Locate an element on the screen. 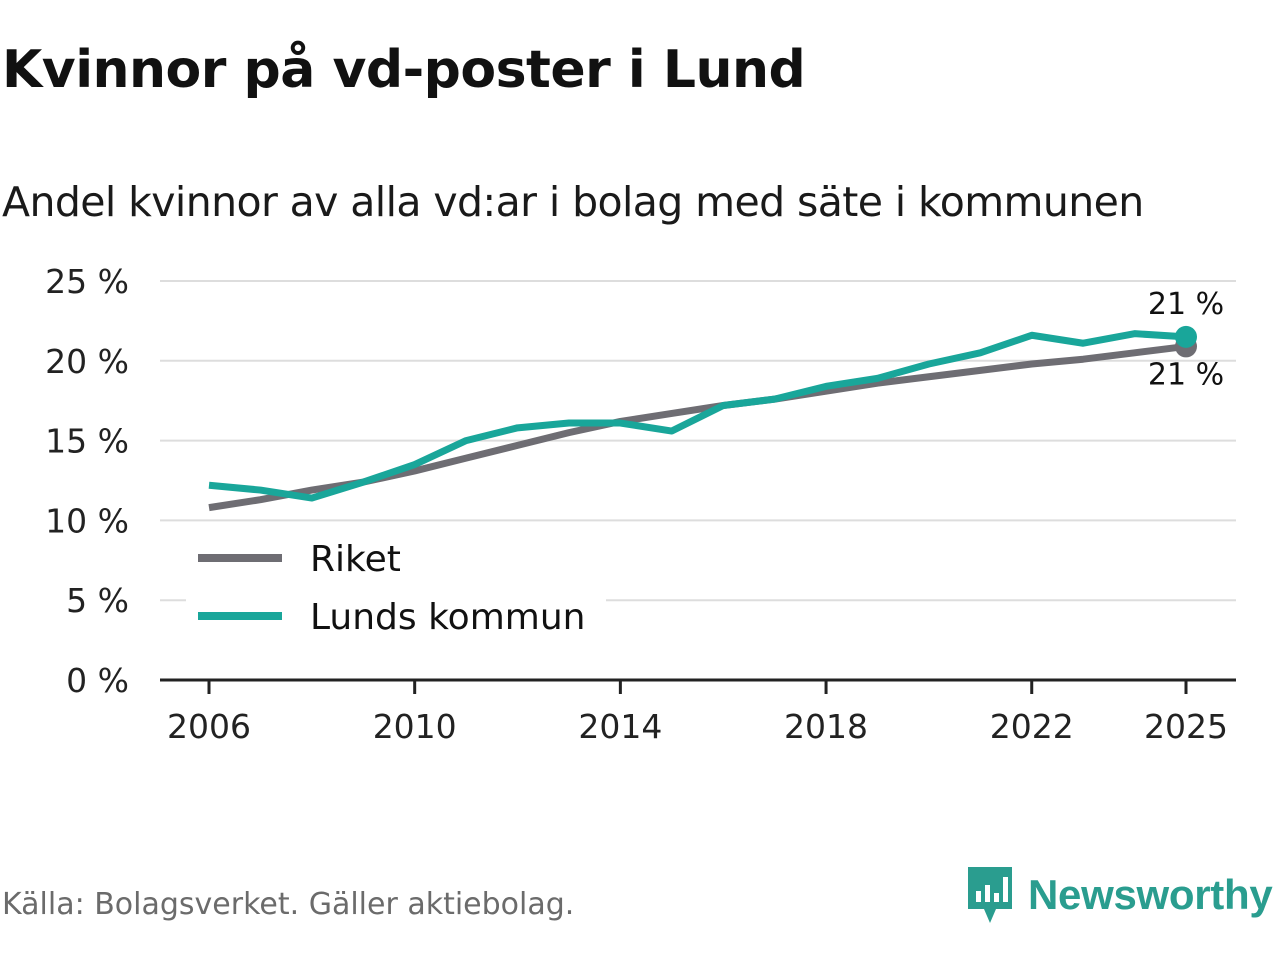  x-tick-label: 2022 is located at coordinates (1032, 726).